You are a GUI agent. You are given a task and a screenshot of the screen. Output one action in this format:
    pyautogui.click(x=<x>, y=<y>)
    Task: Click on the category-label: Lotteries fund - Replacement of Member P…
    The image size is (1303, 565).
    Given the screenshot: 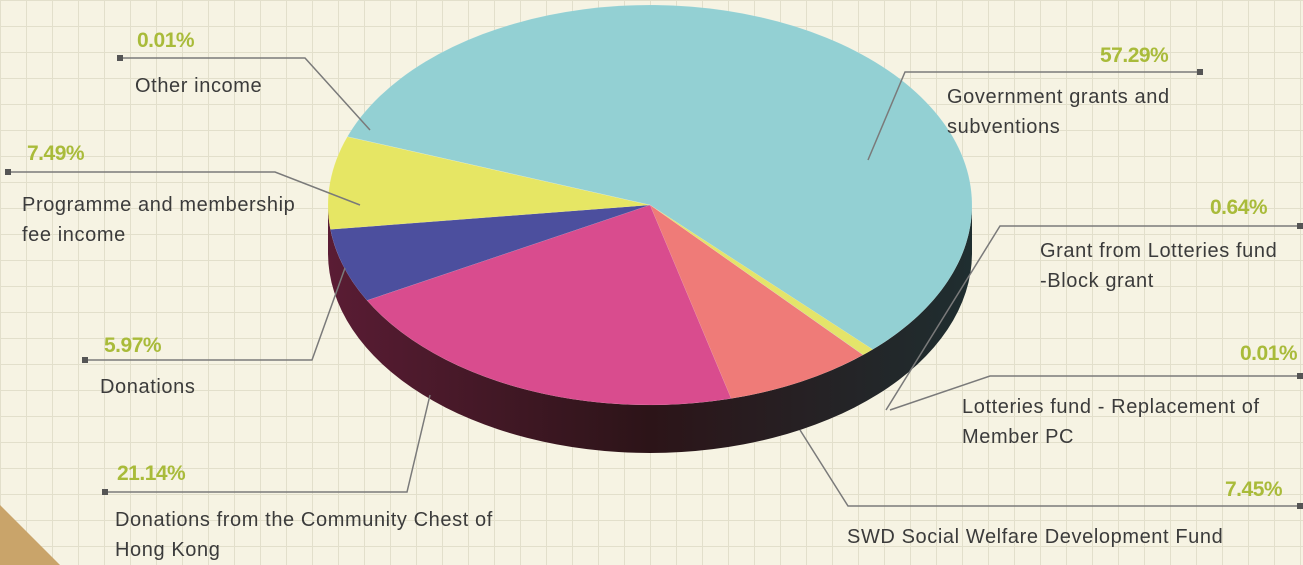 What is the action you would take?
    pyautogui.click(x=1111, y=422)
    